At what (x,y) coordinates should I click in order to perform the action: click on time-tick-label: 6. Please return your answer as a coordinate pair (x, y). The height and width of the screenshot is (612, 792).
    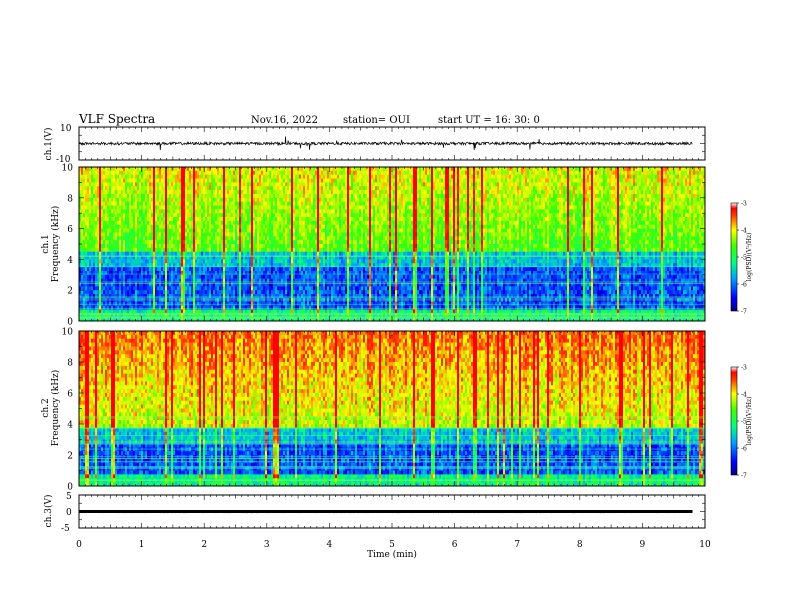
    Looking at the image, I should click on (455, 545).